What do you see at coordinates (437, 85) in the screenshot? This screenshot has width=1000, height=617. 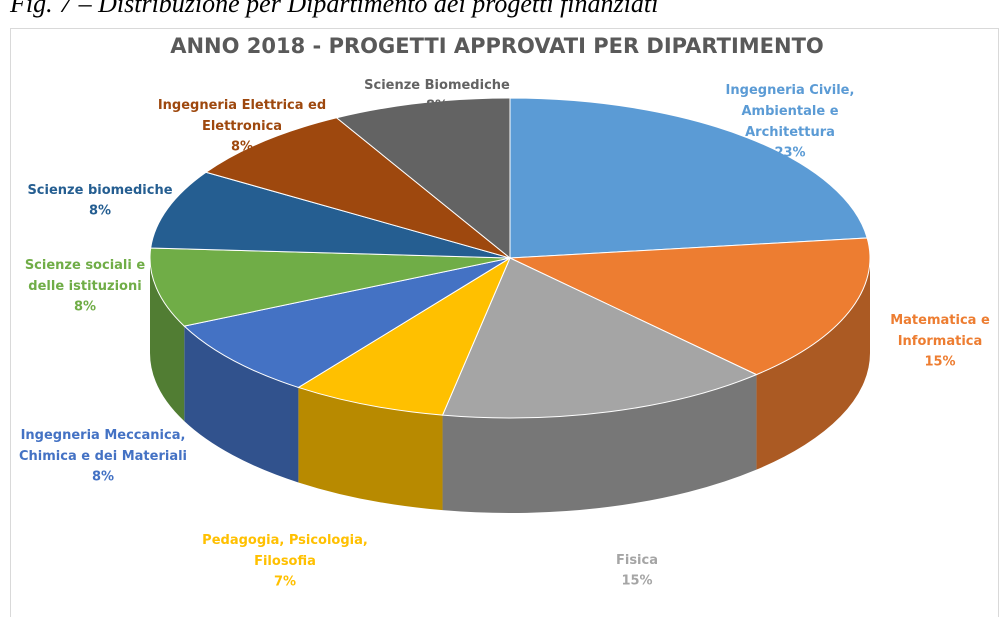 I see `slice-label: Scienze Biomediche` at bounding box center [437, 85].